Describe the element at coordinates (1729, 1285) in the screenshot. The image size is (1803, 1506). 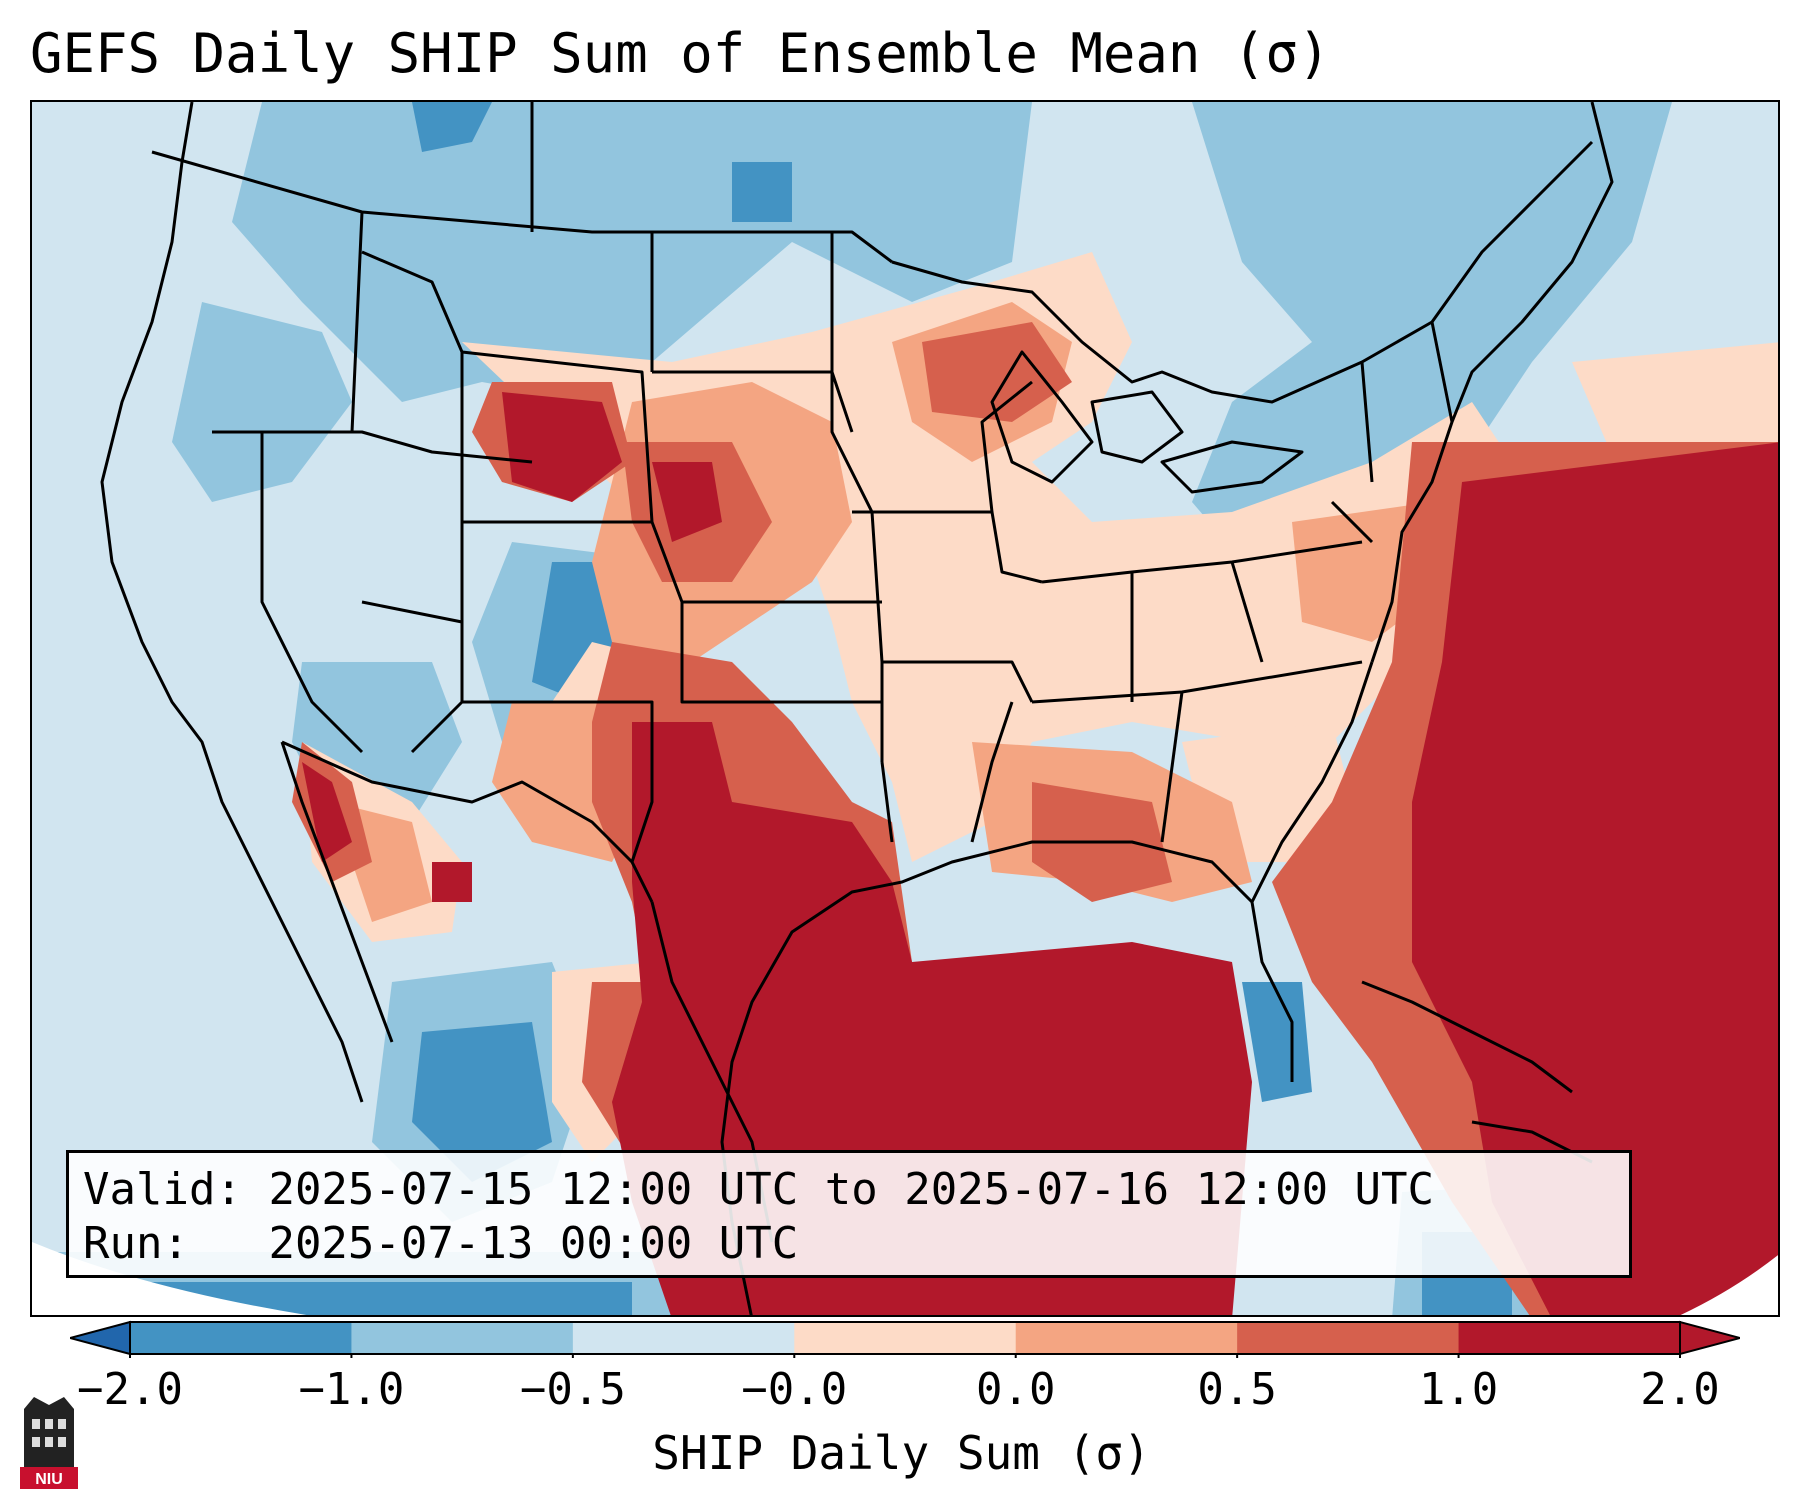
I see `projection-edge-right` at that location.